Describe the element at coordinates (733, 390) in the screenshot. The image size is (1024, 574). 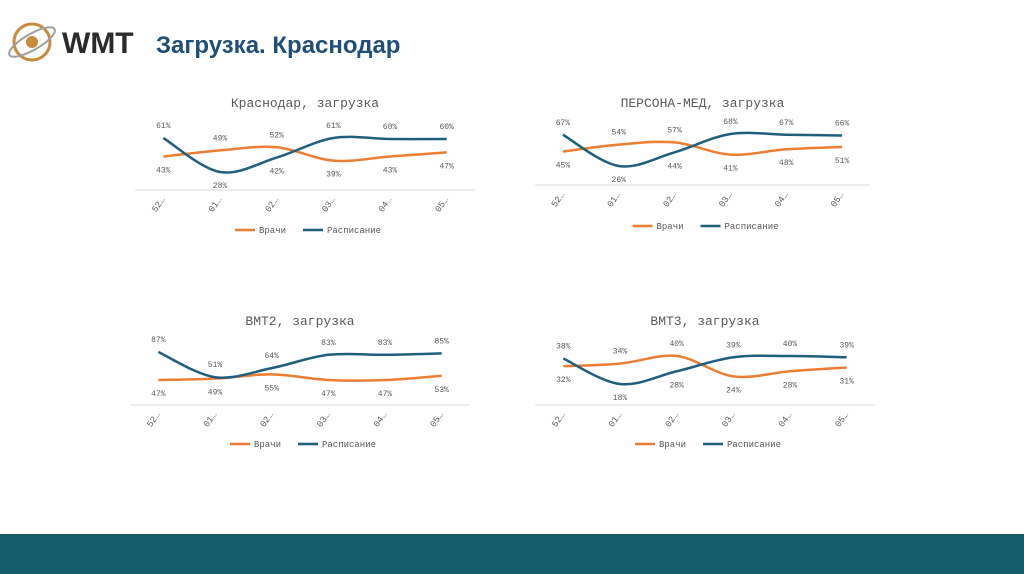
I see `data-label: 24%` at that location.